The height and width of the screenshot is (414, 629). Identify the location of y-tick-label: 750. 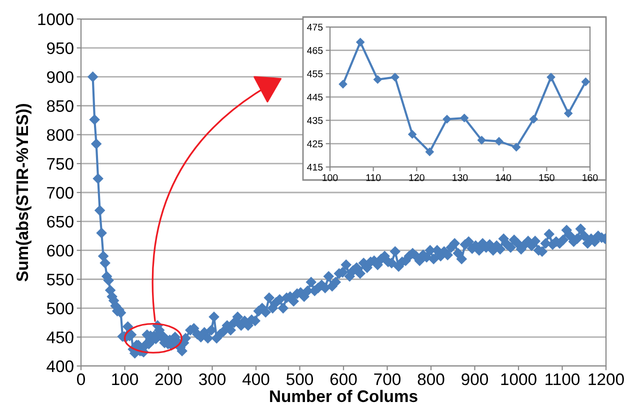
(60, 164).